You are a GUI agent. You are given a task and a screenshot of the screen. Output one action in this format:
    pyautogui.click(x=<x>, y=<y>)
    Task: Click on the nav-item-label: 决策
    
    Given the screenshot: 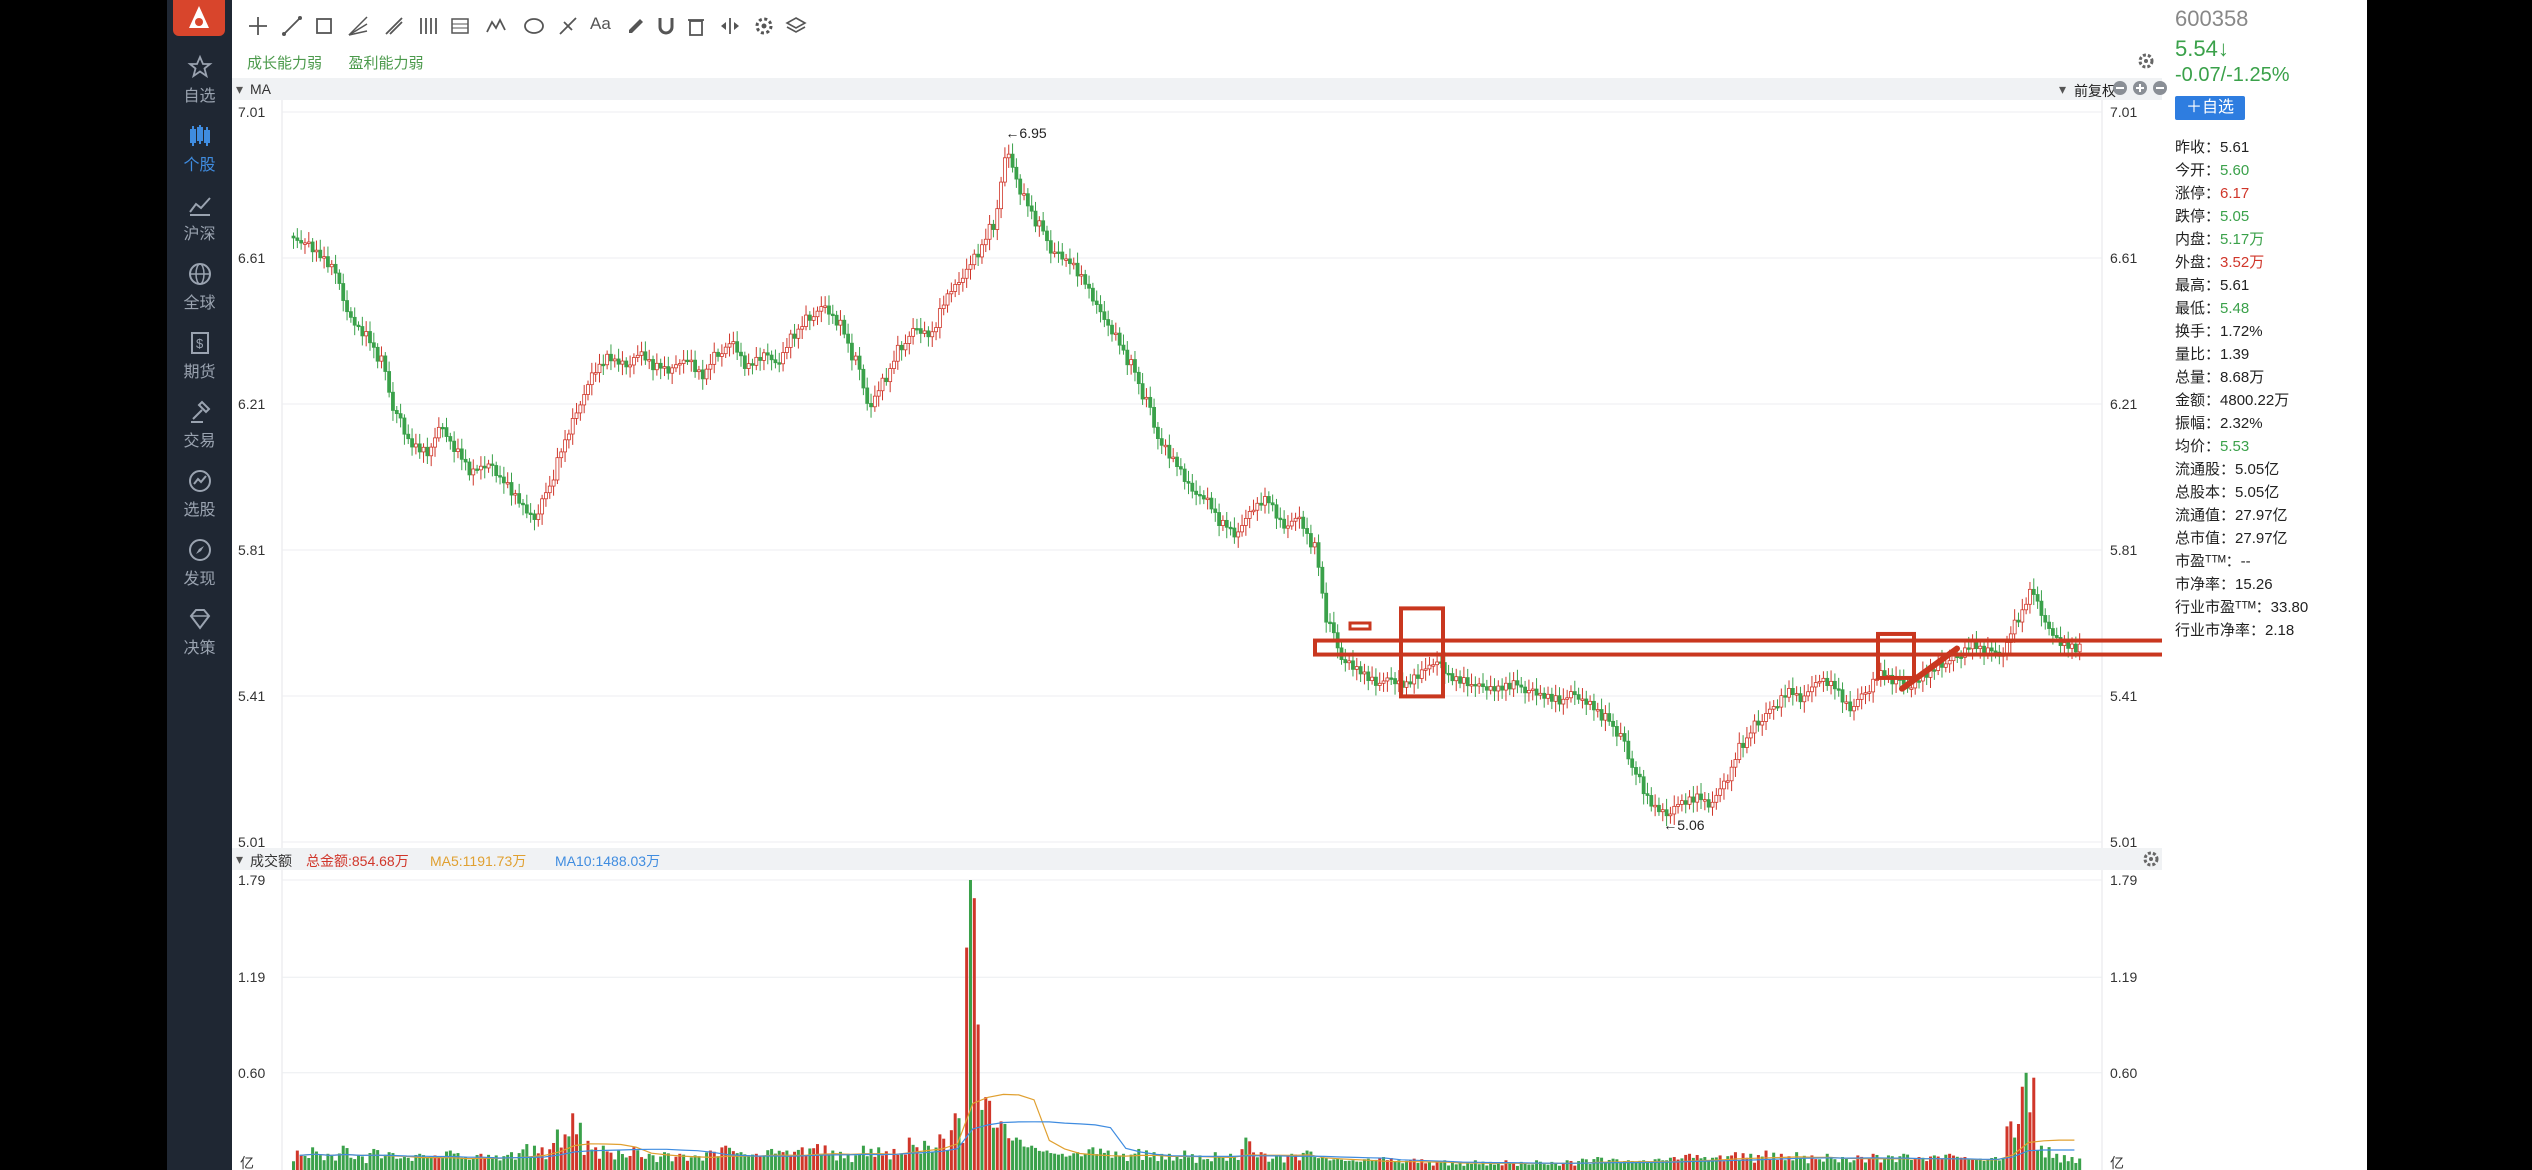 What is the action you would take?
    pyautogui.click(x=199, y=648)
    